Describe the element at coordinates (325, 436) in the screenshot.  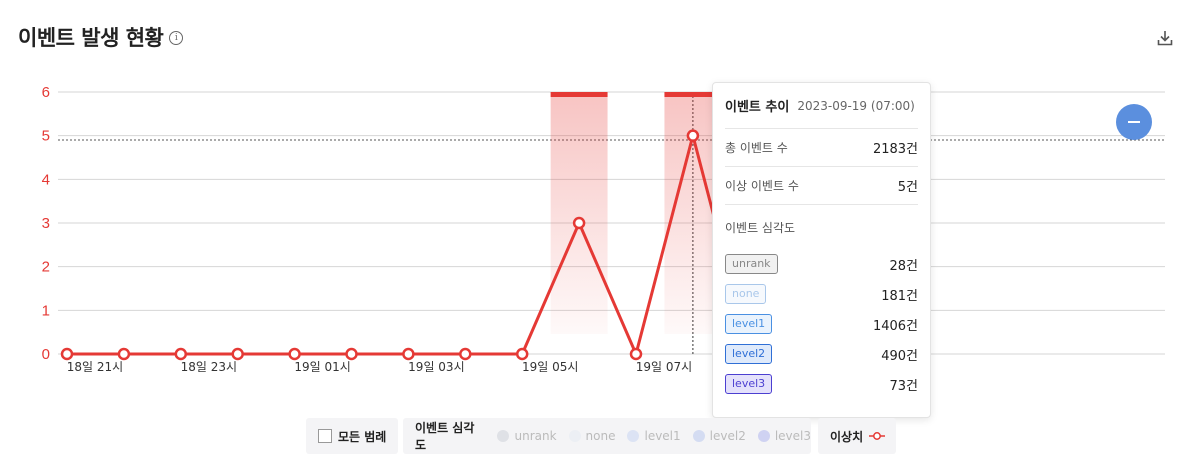
I see `checkbox` at that location.